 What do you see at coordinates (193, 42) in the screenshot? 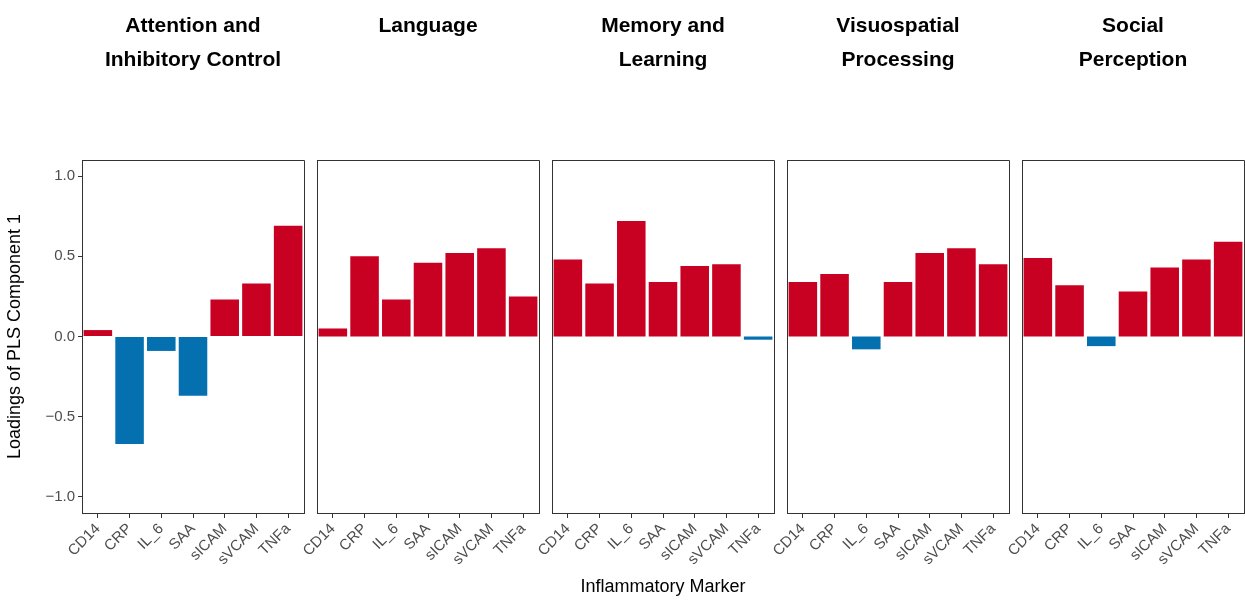
I see `chart-title: Attention and Inhibitory Control` at bounding box center [193, 42].